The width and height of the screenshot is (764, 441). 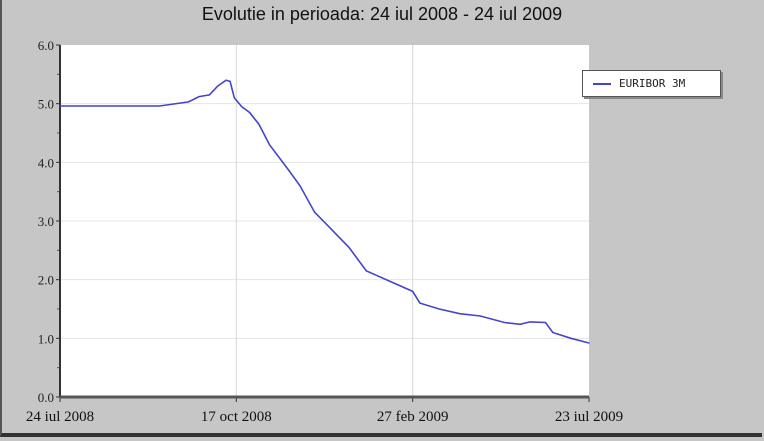 I want to click on x-tick-label: 17 oct 2008, so click(x=236, y=417).